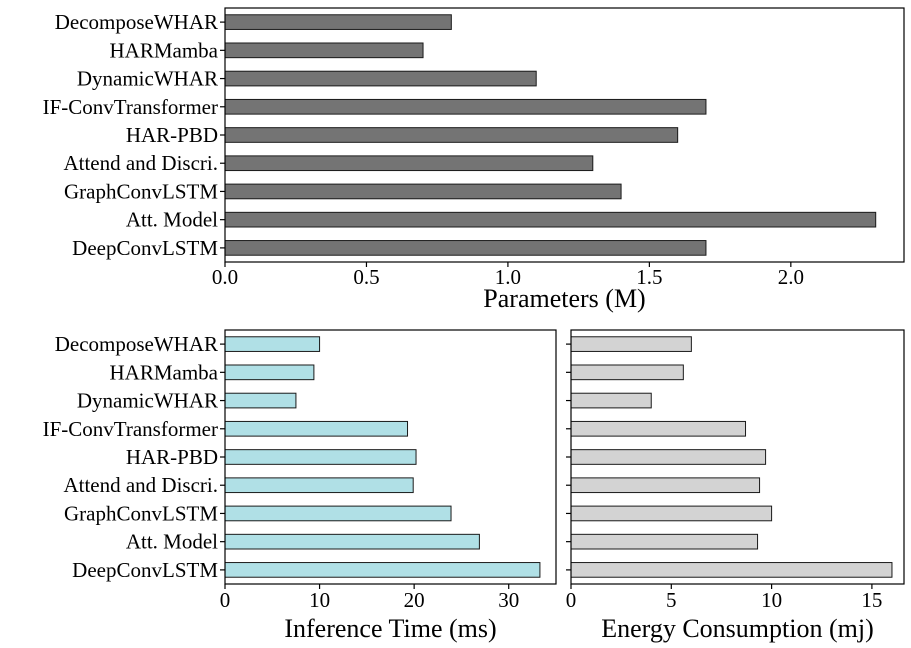  Describe the element at coordinates (649, 277) in the screenshot. I see `parameters-xtick-label-3: 1.5` at that location.